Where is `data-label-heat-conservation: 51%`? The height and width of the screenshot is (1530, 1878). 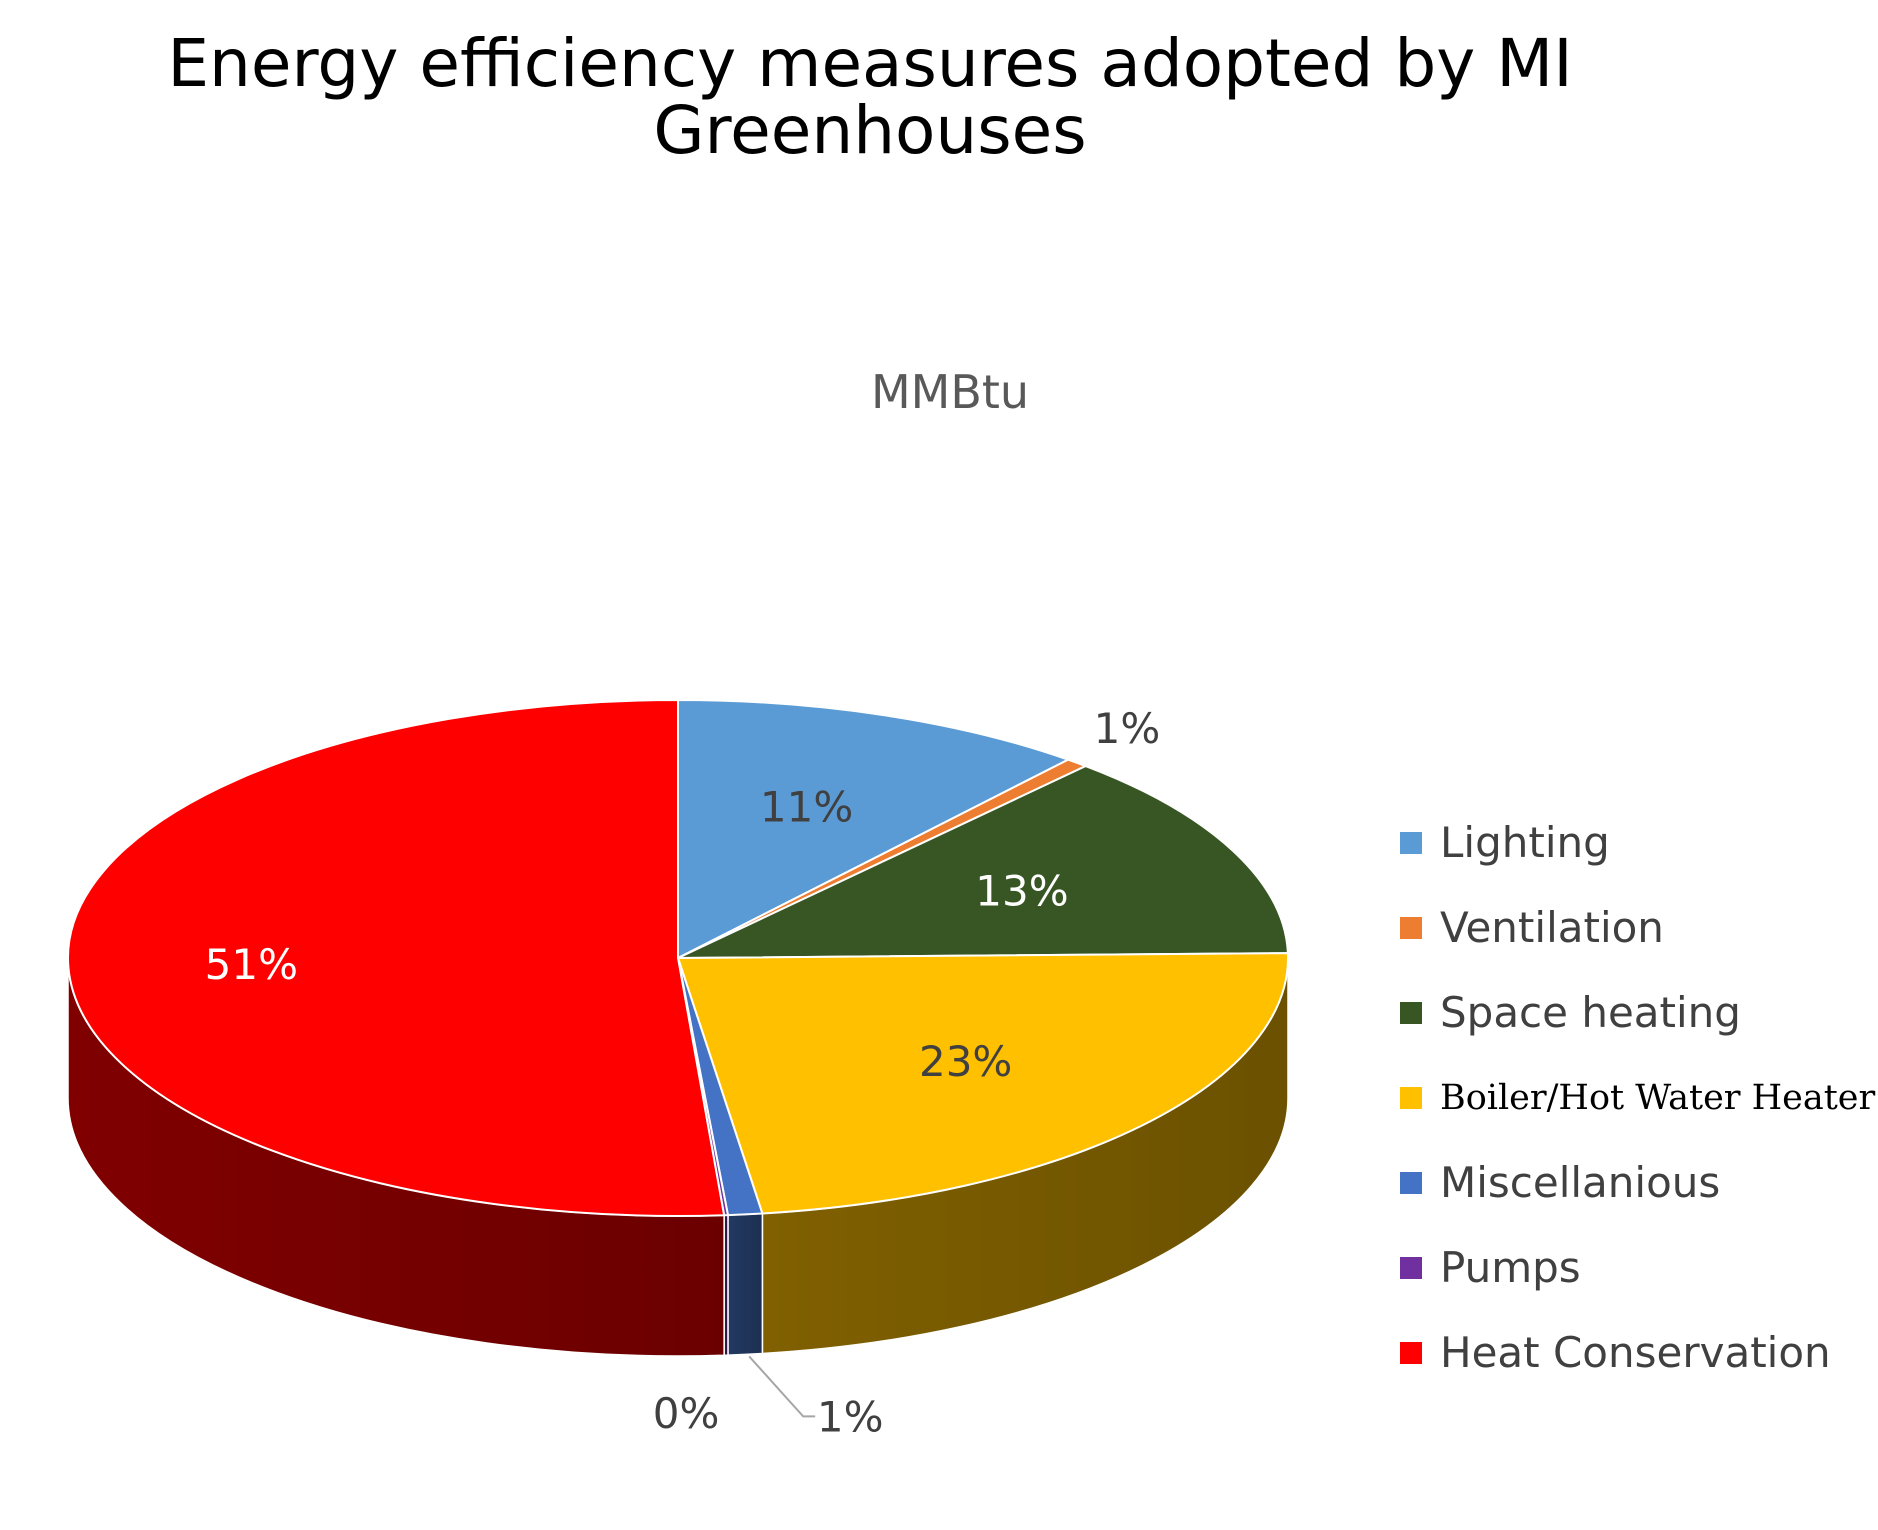
data-label-heat-conservation: 51% is located at coordinates (251, 964).